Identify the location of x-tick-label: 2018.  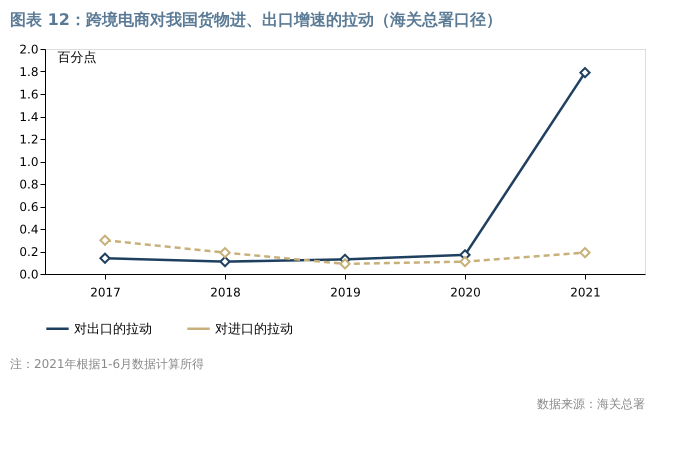
(225, 293).